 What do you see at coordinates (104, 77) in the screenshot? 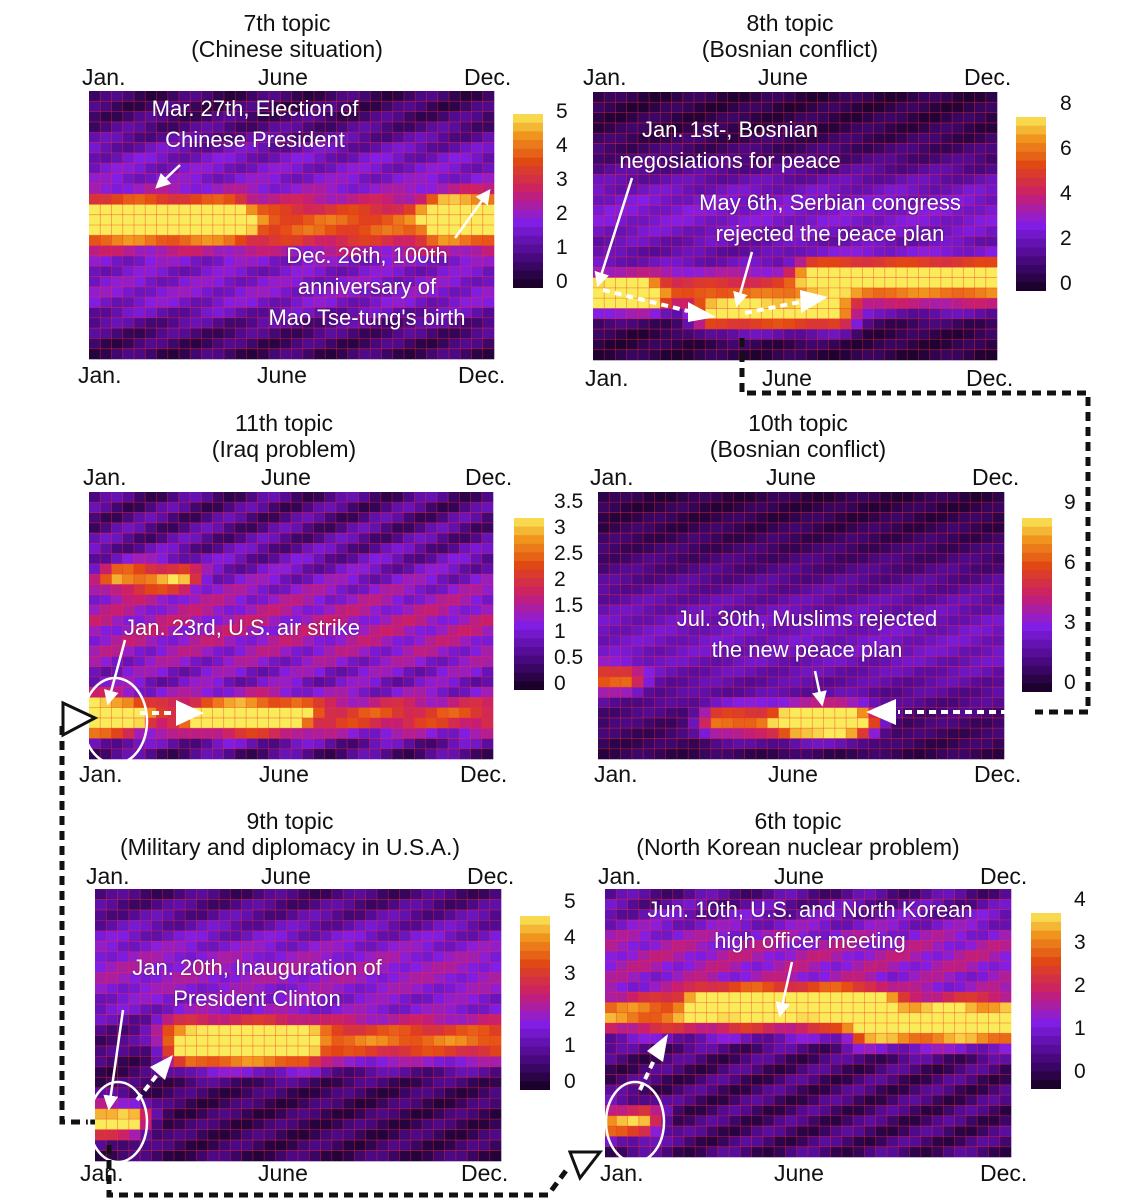
I see `top-month-label: Jan.` at bounding box center [104, 77].